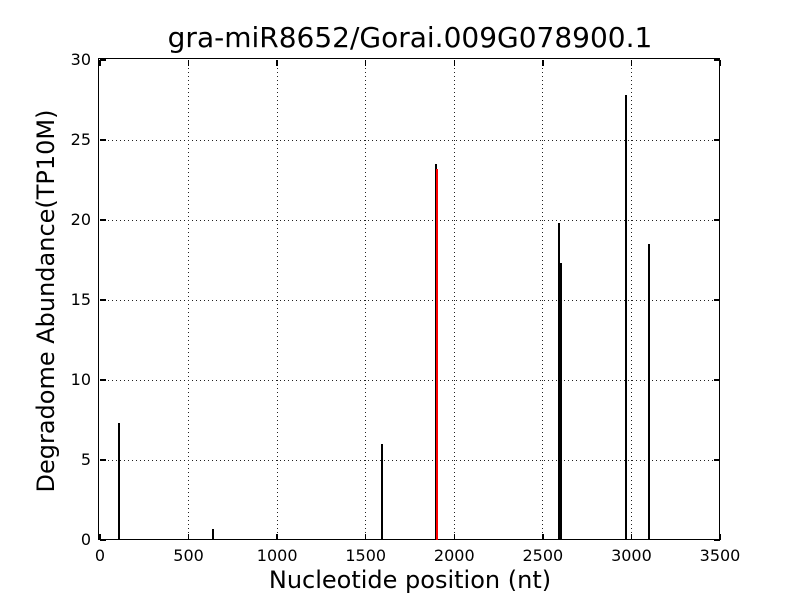 This screenshot has height=600, width=800. I want to click on y-tick-label: 20, so click(80, 219).